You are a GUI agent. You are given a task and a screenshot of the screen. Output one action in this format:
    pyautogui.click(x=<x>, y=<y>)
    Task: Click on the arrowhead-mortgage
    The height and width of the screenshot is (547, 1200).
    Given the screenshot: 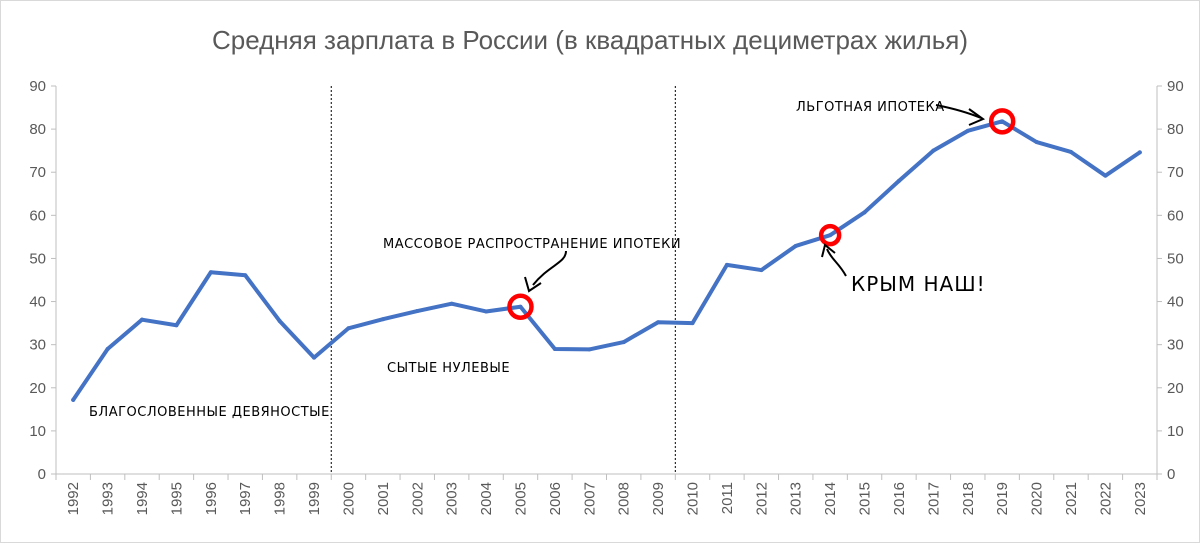 What is the action you would take?
    pyautogui.click(x=533, y=284)
    